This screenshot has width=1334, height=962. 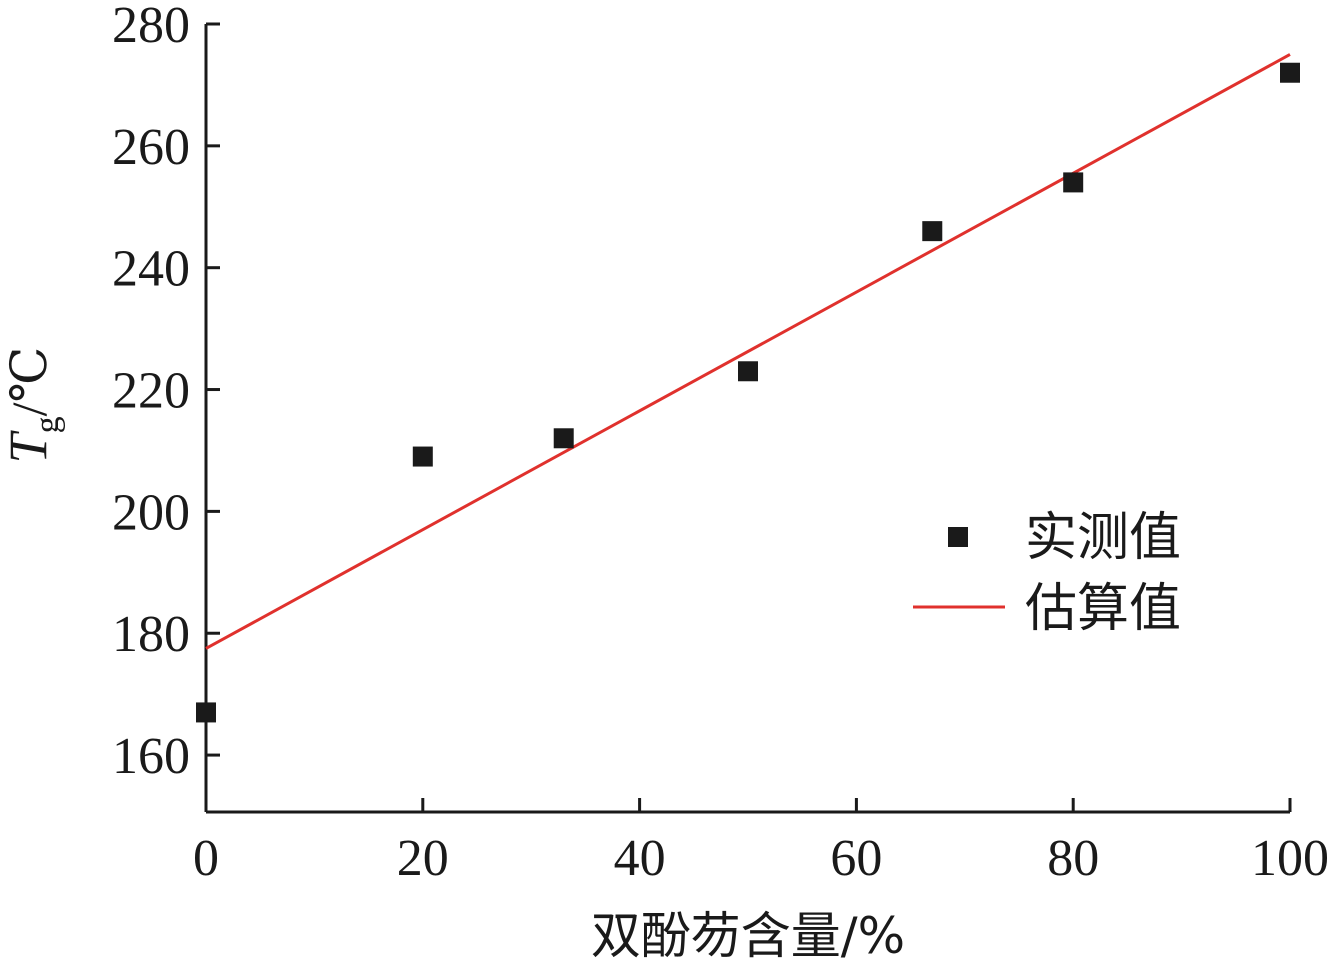 What do you see at coordinates (1103, 538) in the screenshot?
I see `legend-label-measured: 实测值` at bounding box center [1103, 538].